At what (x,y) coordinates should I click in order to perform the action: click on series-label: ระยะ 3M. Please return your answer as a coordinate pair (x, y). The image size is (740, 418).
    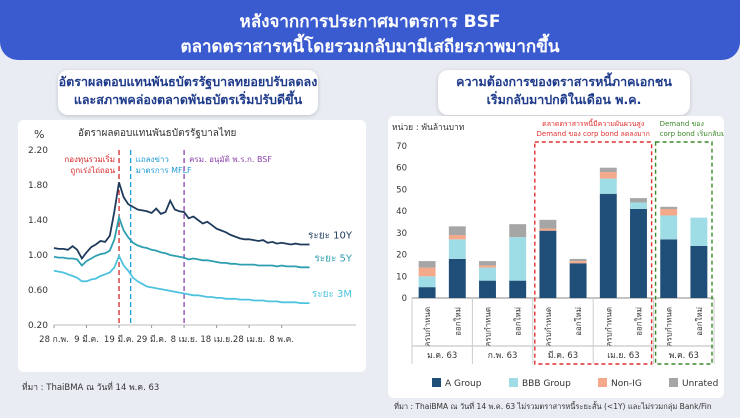
    Looking at the image, I should click on (332, 294).